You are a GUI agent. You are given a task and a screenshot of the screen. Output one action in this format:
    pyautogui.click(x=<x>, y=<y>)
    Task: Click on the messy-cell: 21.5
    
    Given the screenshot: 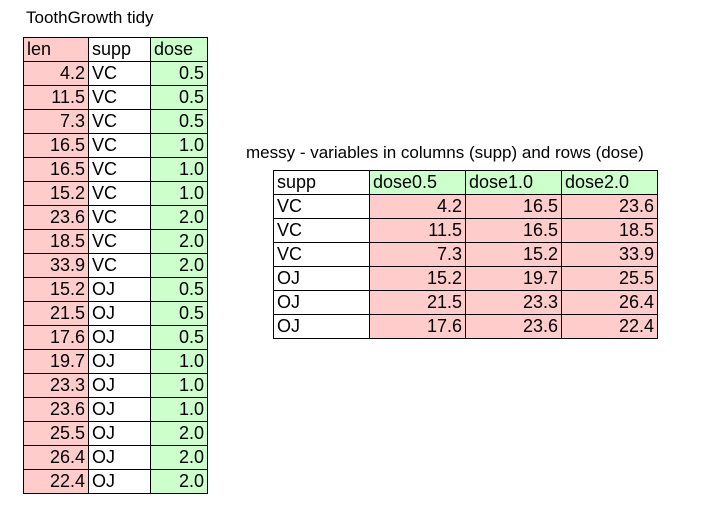 What is the action you would take?
    pyautogui.click(x=417, y=302)
    